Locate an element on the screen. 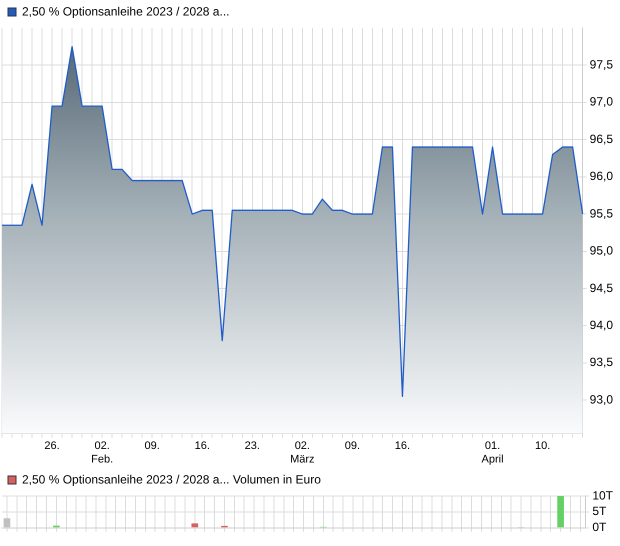  x-tick-label: 02. Feb. is located at coordinates (102, 453).